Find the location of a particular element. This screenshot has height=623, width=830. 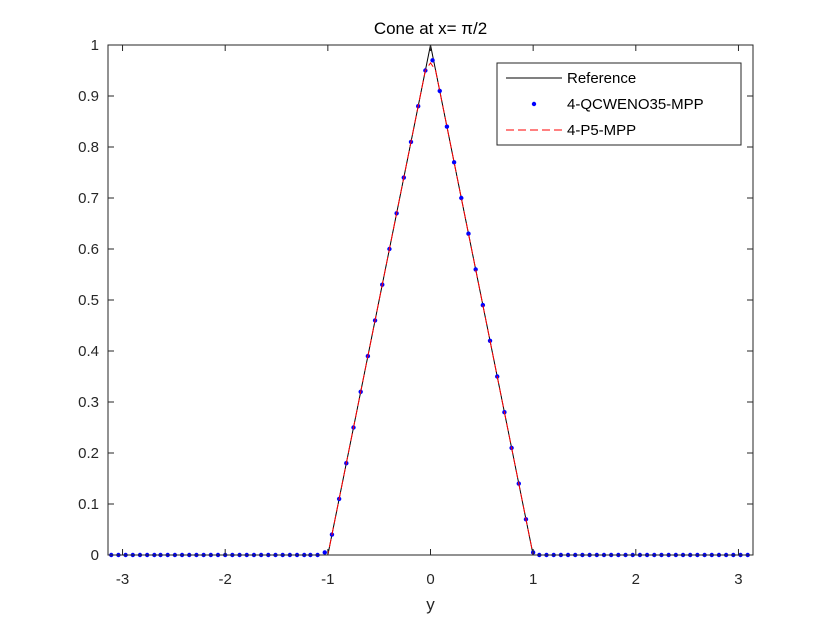

legend: Reference 4-QCWENO35-MPP 4-P5-MPP is located at coordinates (619, 104).